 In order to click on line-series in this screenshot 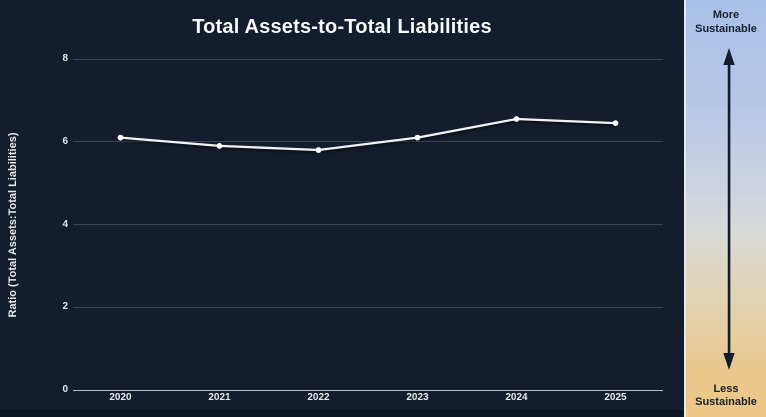, I will do `click(368, 134)`.